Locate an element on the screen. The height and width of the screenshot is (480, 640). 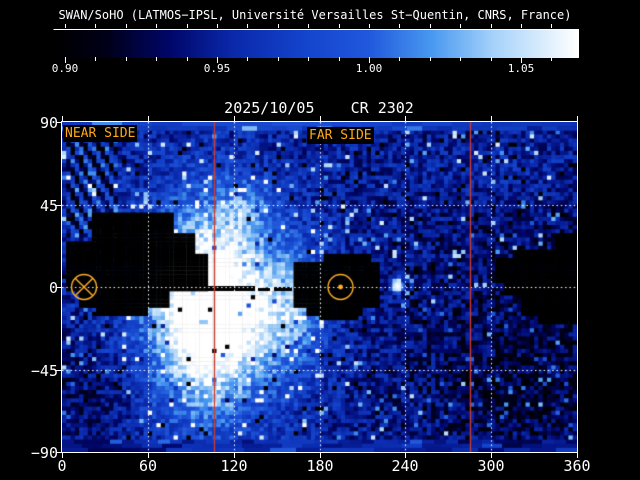
y-axis-label: 45 is located at coordinates (48, 206).